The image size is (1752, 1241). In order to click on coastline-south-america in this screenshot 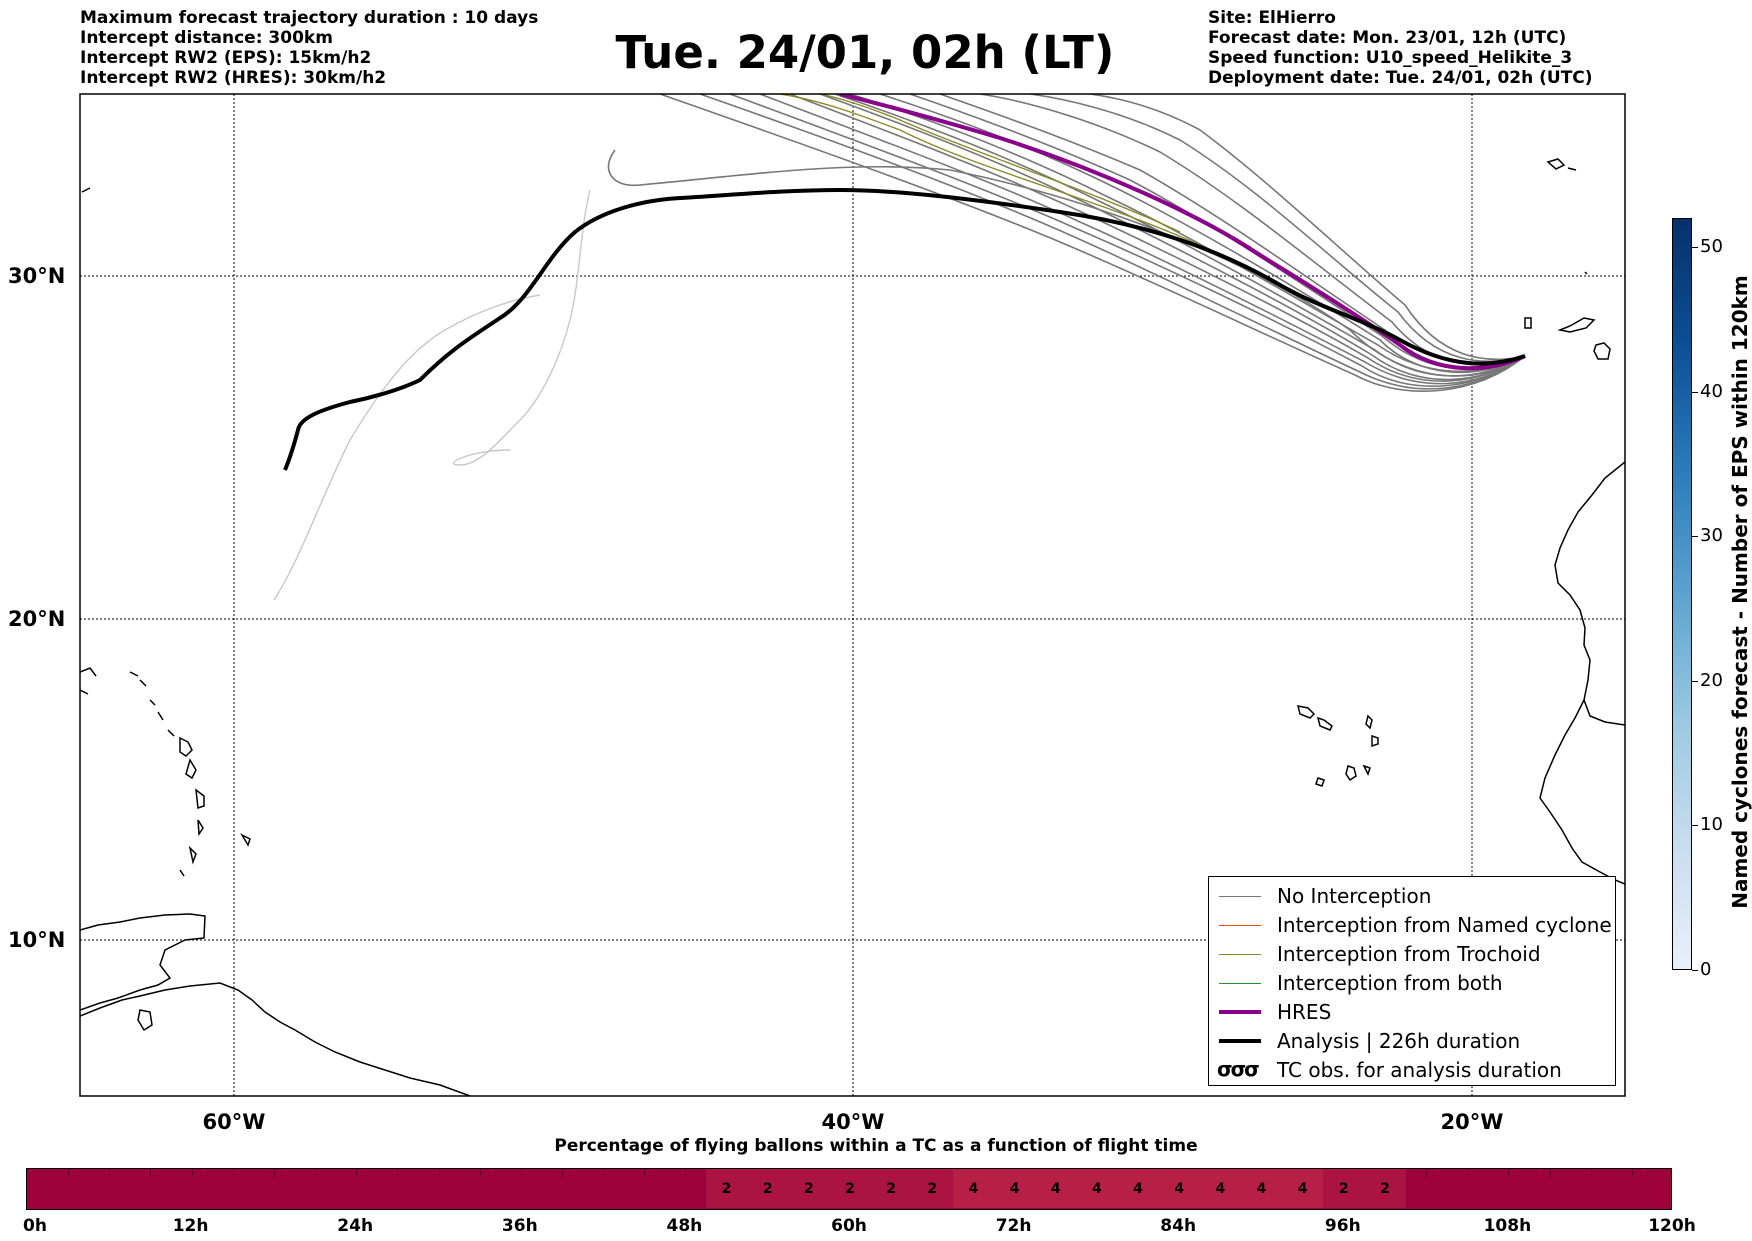, I will do `click(275, 1039)`.